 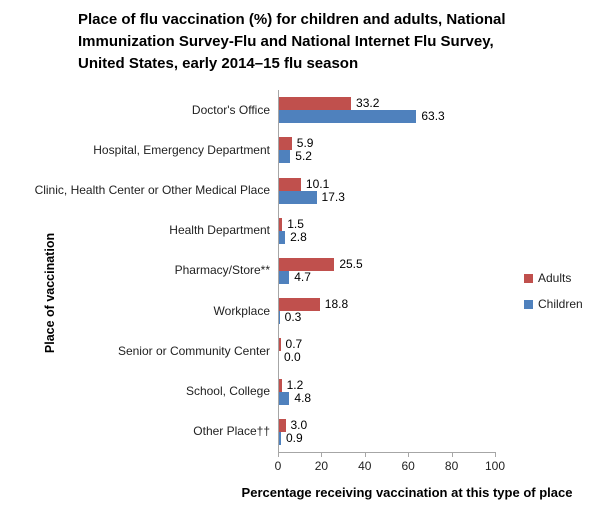 I want to click on category-label-text: School, College, so click(x=227, y=391).